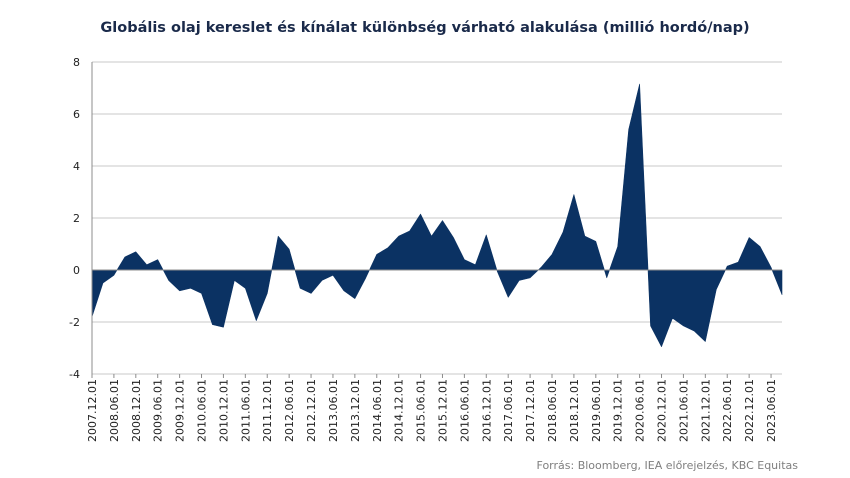 This screenshot has height=478, width=850. What do you see at coordinates (640, 410) in the screenshot?
I see `x-tick-label: 2020.06.01` at bounding box center [640, 410].